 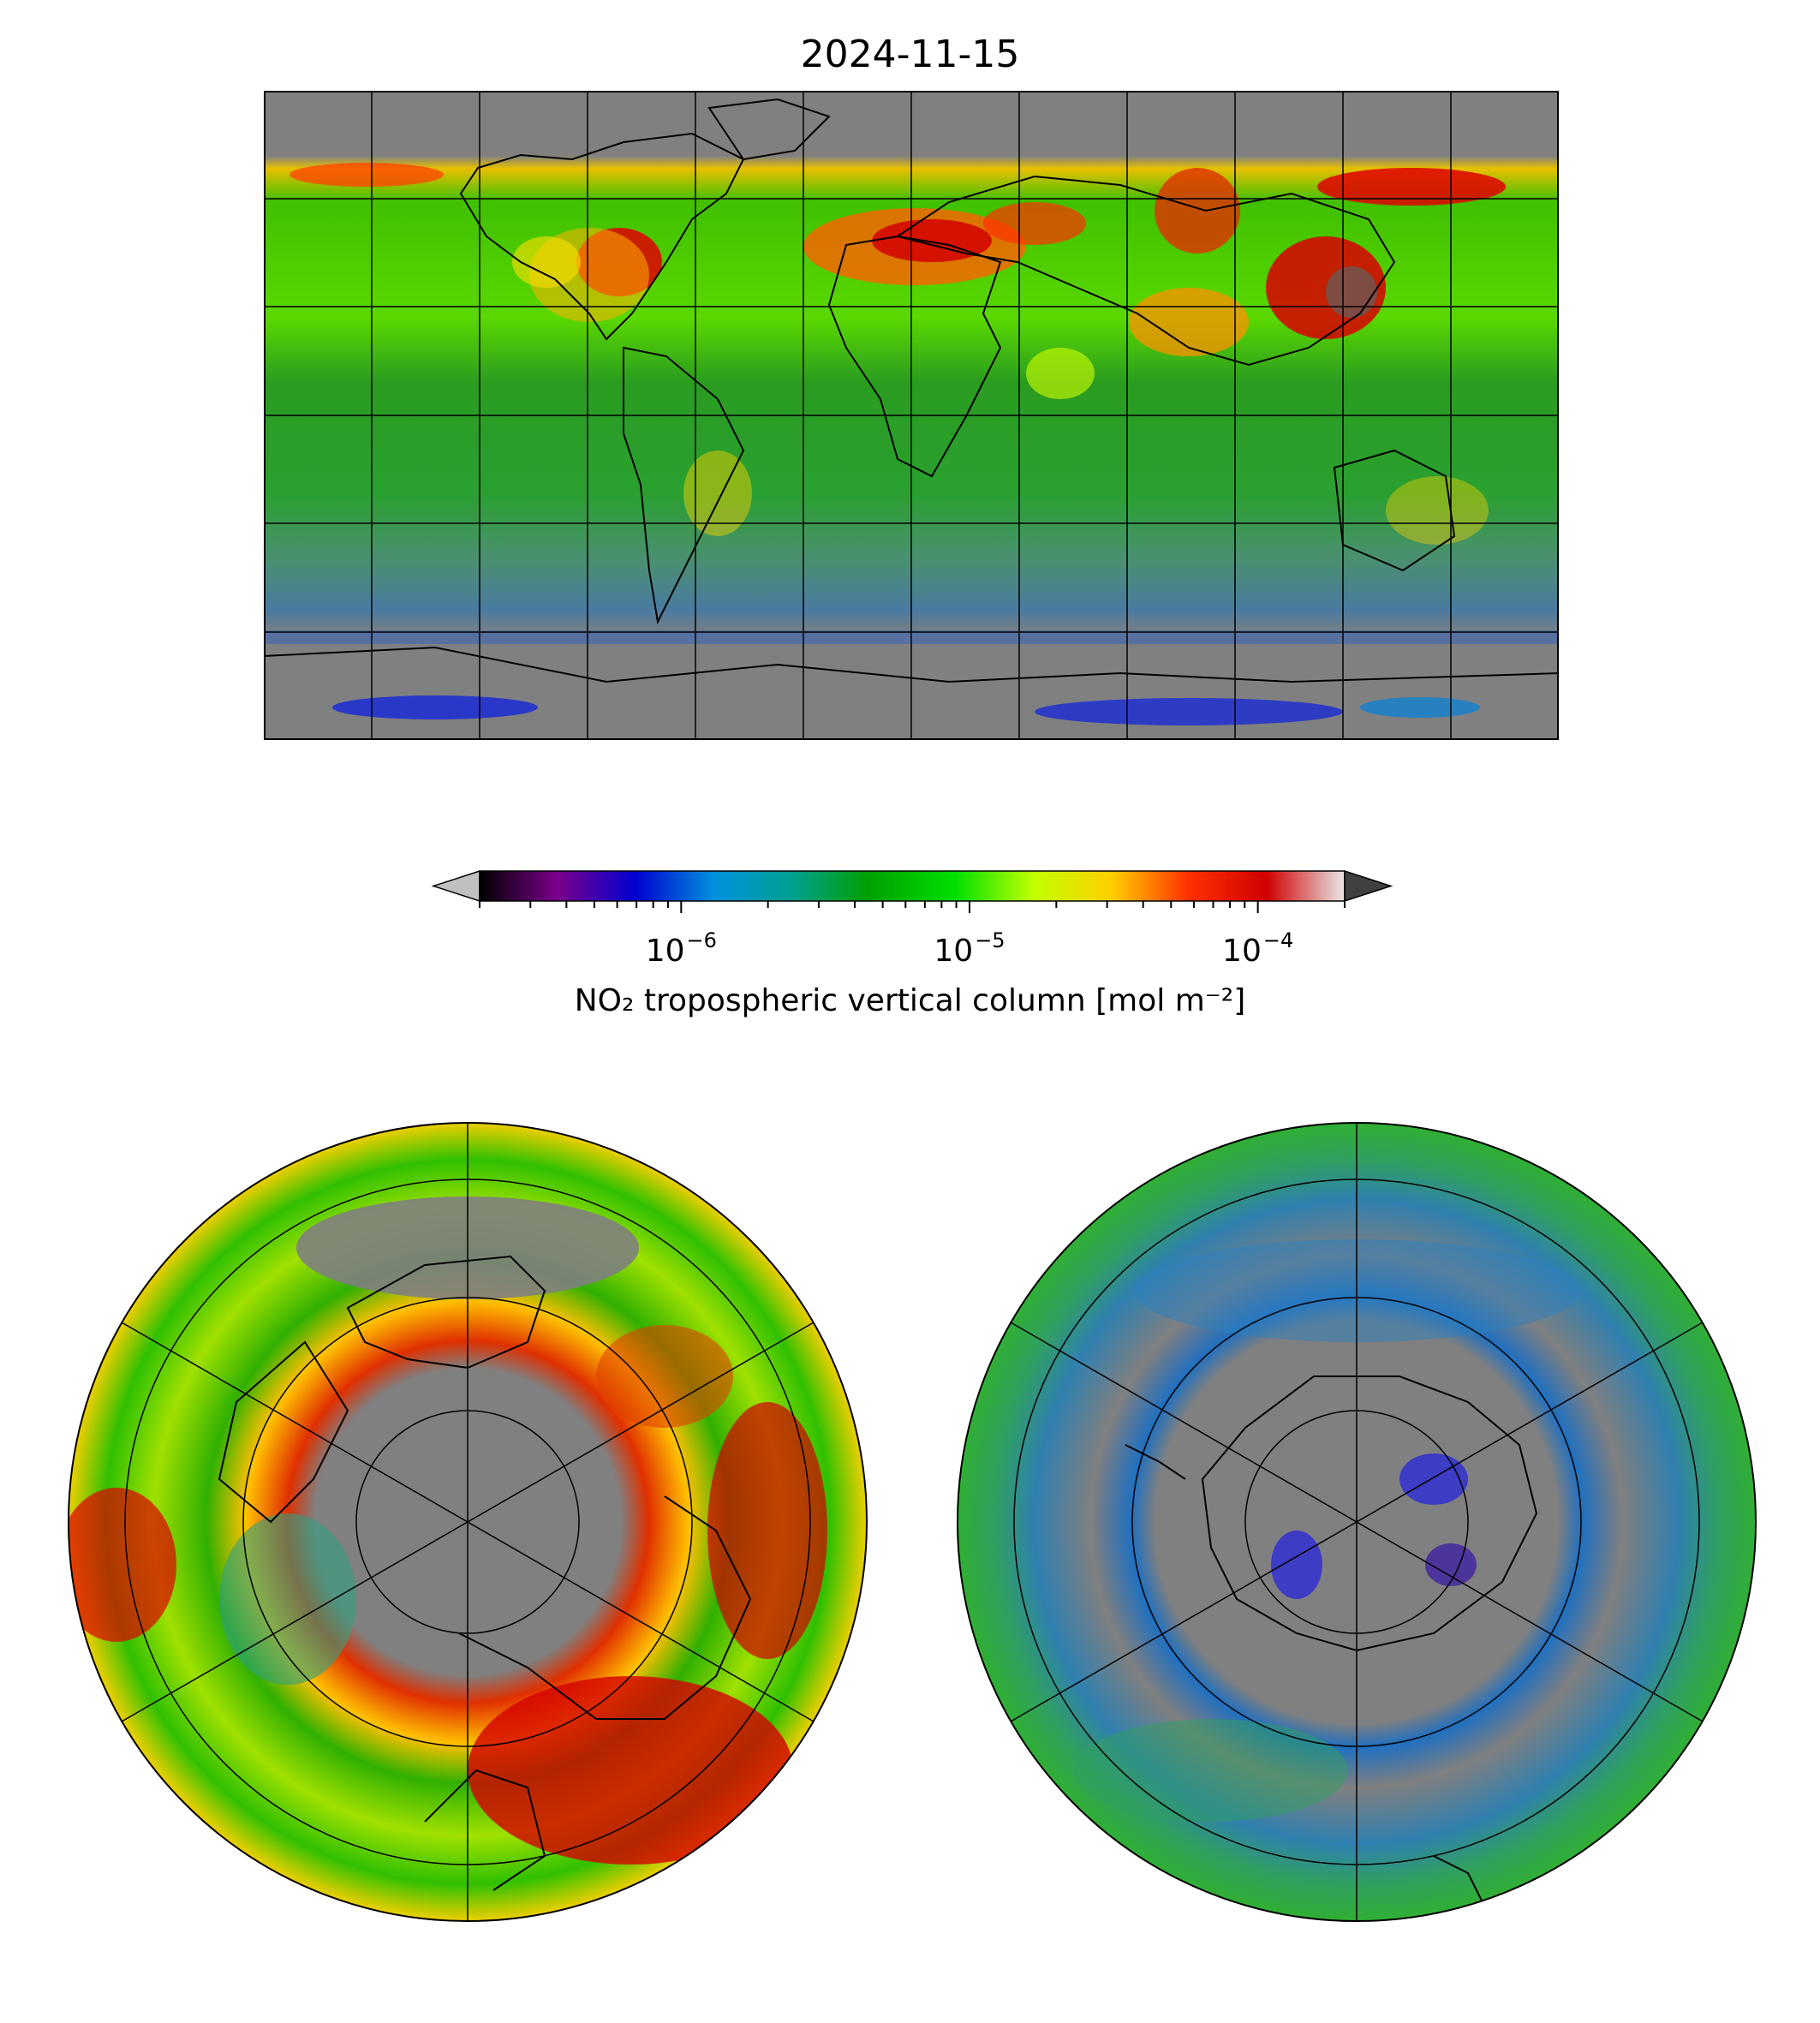 What do you see at coordinates (1257, 951) in the screenshot?
I see `colorbar-tick-label: 10−4` at bounding box center [1257, 951].